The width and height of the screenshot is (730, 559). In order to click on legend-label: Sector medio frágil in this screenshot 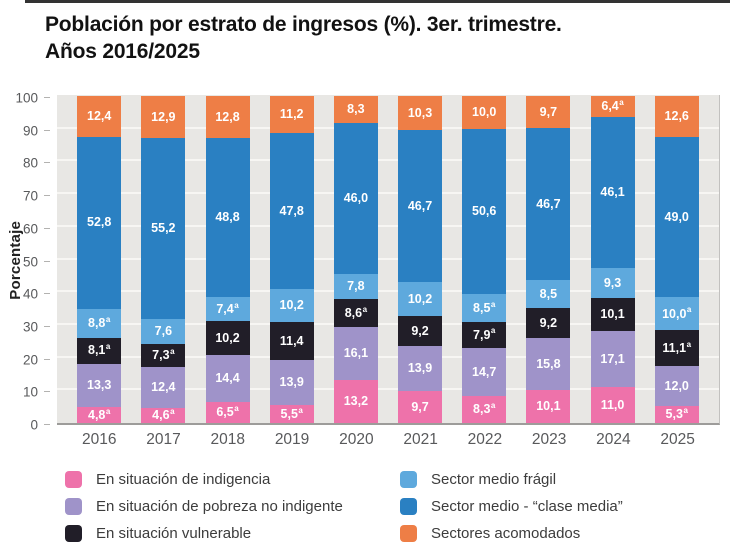, I will do `click(494, 479)`.